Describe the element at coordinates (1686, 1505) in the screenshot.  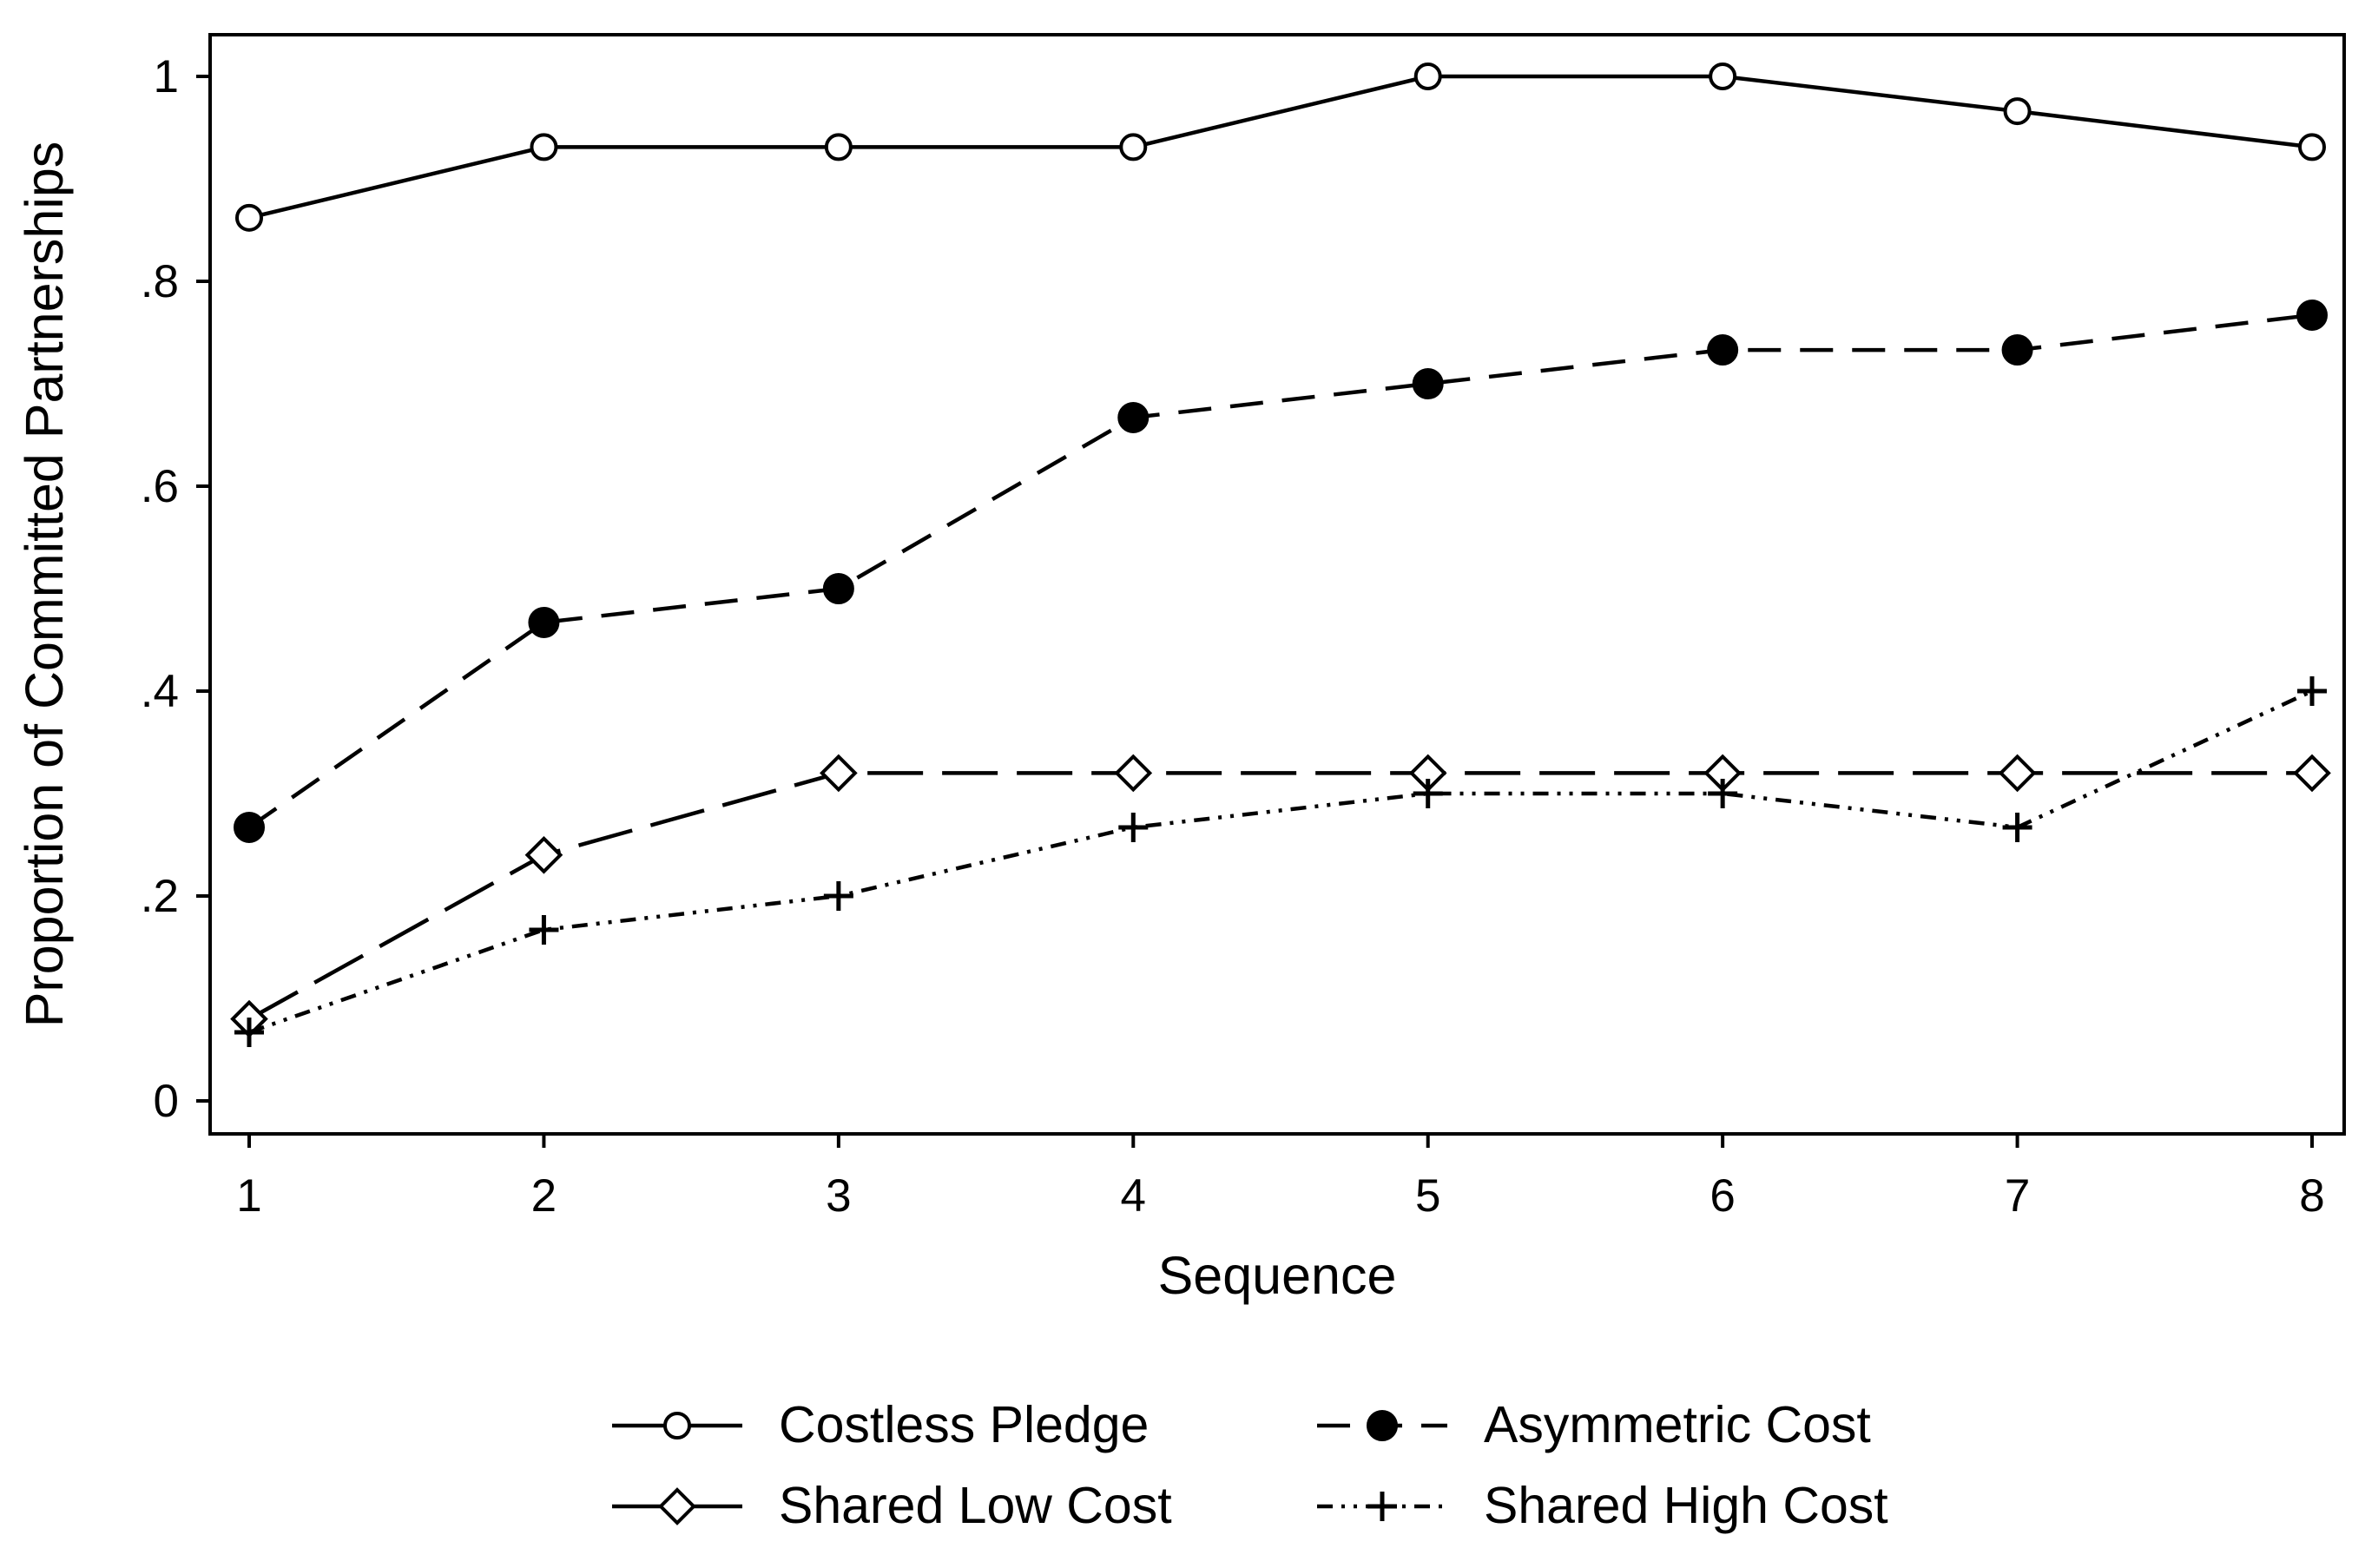
I see `legend-label: Shared High Cost` at that location.